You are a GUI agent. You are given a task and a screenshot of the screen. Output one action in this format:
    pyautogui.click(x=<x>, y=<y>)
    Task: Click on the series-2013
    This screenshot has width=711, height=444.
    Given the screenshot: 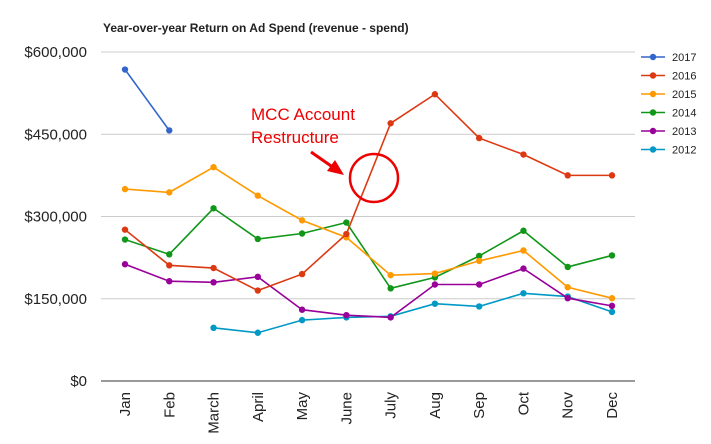 What is the action you would take?
    pyautogui.click(x=368, y=291)
    